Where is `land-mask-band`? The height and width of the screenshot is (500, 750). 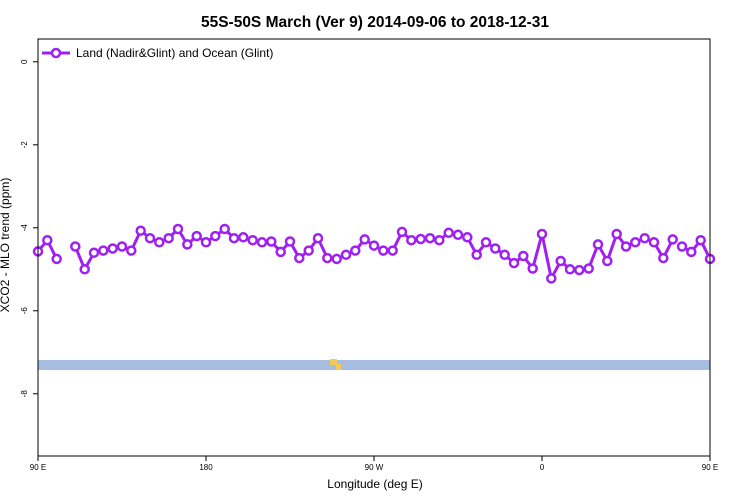
land-mask-band is located at coordinates (374, 364).